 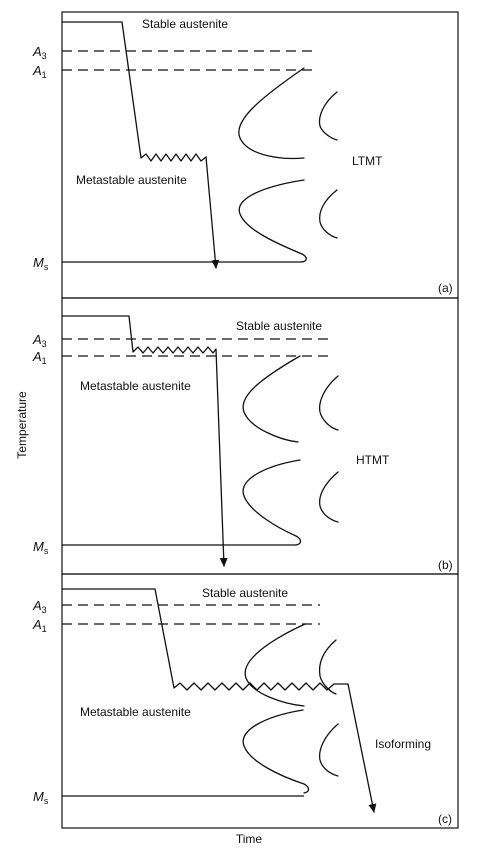 What do you see at coordinates (185, 24) in the screenshot?
I see `panel-a-stable-label: Stable austenite` at bounding box center [185, 24].